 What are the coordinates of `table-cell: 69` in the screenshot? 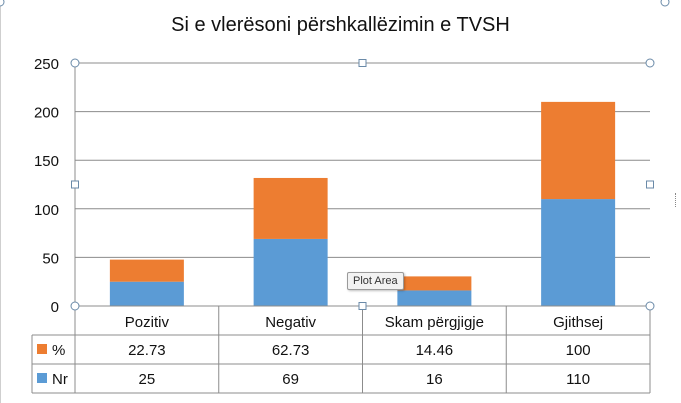 It's located at (290, 379).